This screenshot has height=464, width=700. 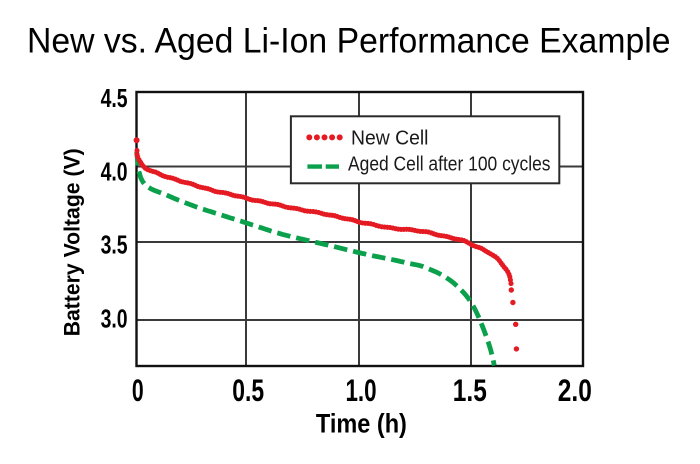 What do you see at coordinates (449, 163) in the screenshot?
I see `svg-text: Aged Cell after 100 cycles` at bounding box center [449, 163].